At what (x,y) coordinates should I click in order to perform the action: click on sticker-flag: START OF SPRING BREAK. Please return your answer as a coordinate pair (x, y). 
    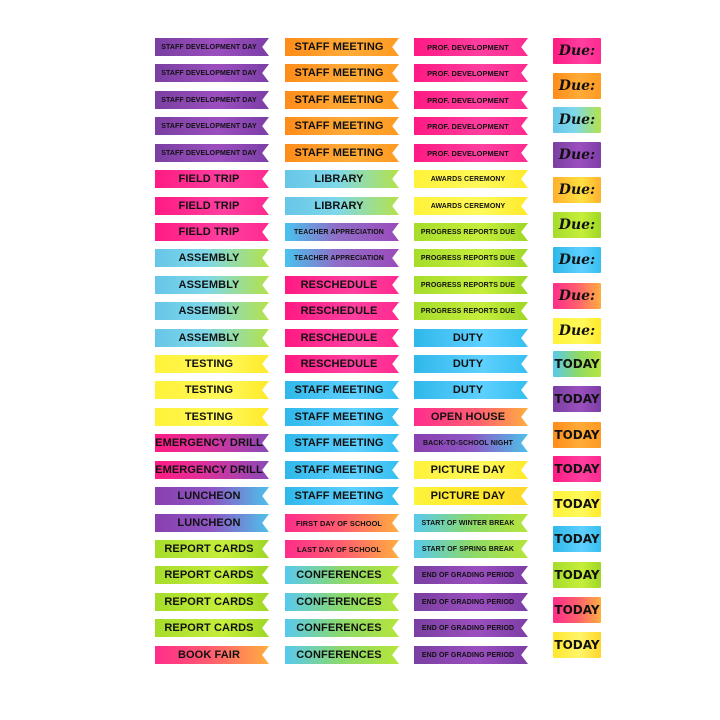
    Looking at the image, I should click on (471, 549).